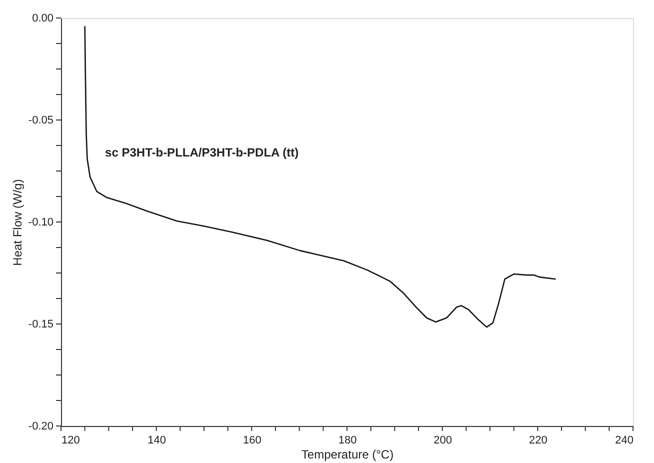  Describe the element at coordinates (43, 18) in the screenshot. I see `y-tick-label: 0.00` at that location.